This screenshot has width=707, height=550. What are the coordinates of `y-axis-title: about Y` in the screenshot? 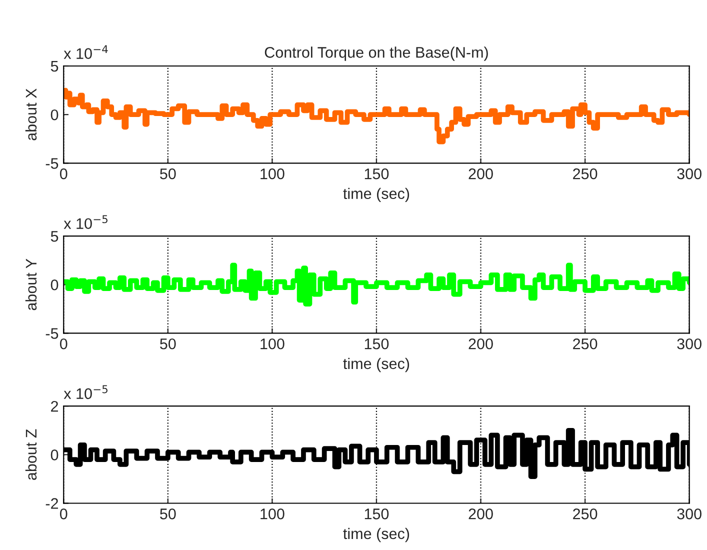 It's located at (31, 284).